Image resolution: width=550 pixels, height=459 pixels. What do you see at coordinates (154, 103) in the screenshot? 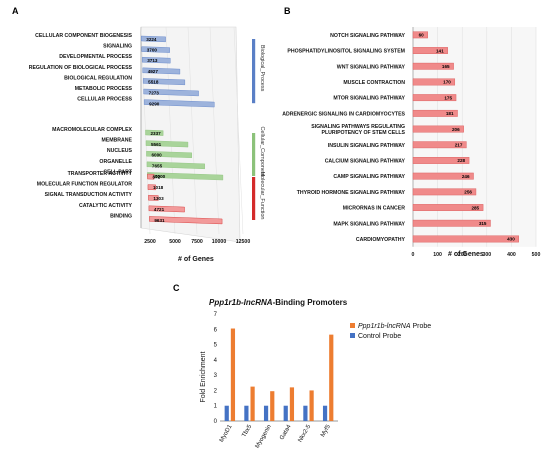
I see `chart-a-value-label: 9290` at bounding box center [154, 103].